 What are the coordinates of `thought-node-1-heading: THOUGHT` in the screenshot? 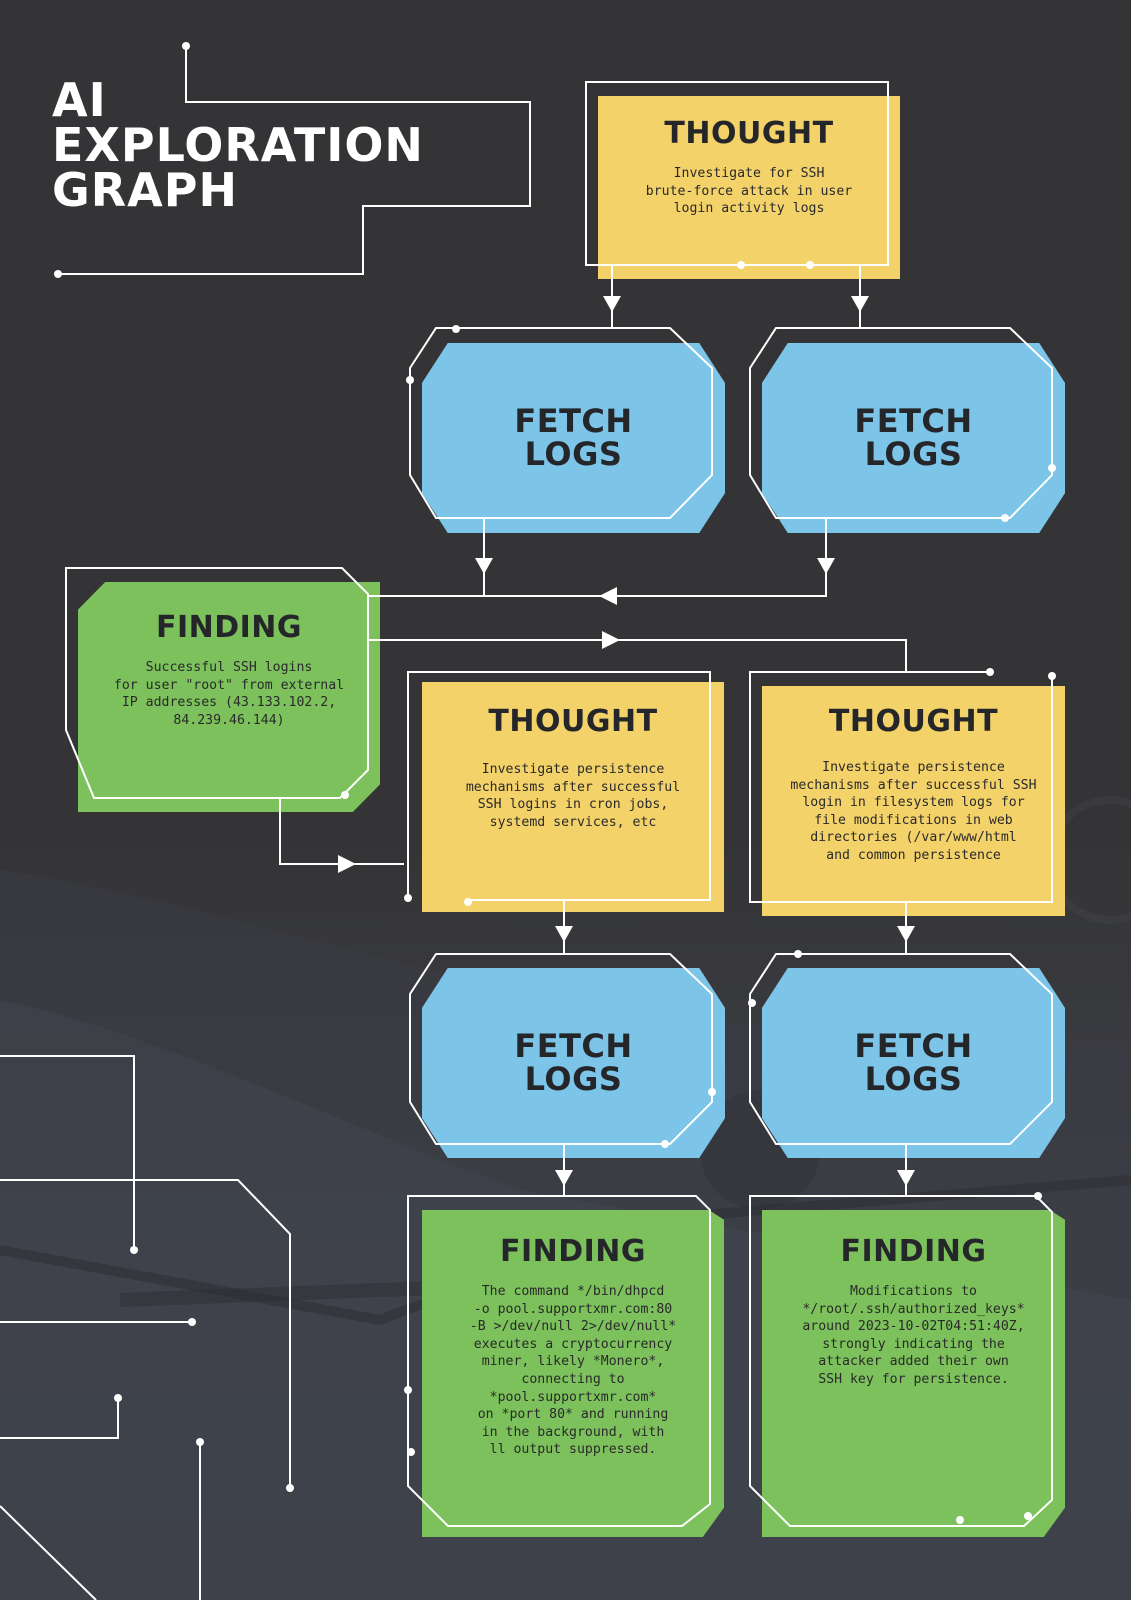 It's located at (749, 133).